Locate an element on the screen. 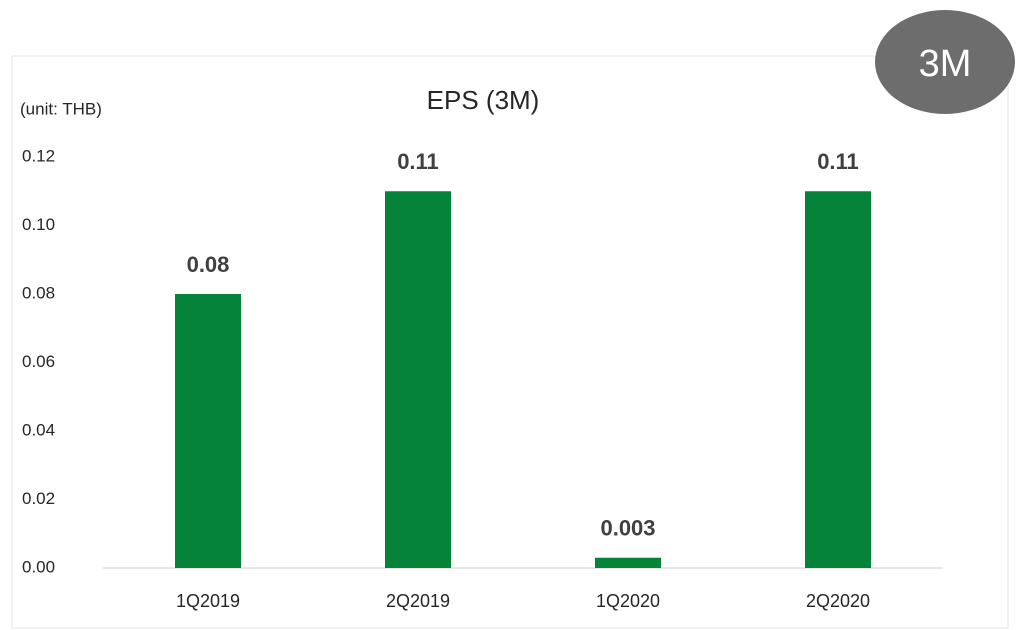  badge is located at coordinates (945, 62).